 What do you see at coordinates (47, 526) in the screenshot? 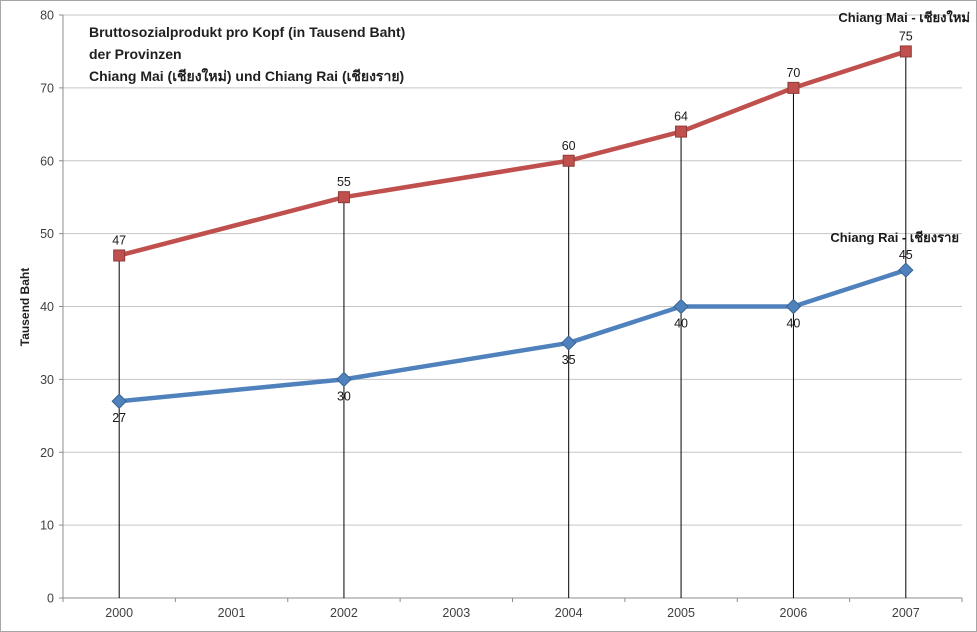
I see `y-tick-label: 10` at bounding box center [47, 526].